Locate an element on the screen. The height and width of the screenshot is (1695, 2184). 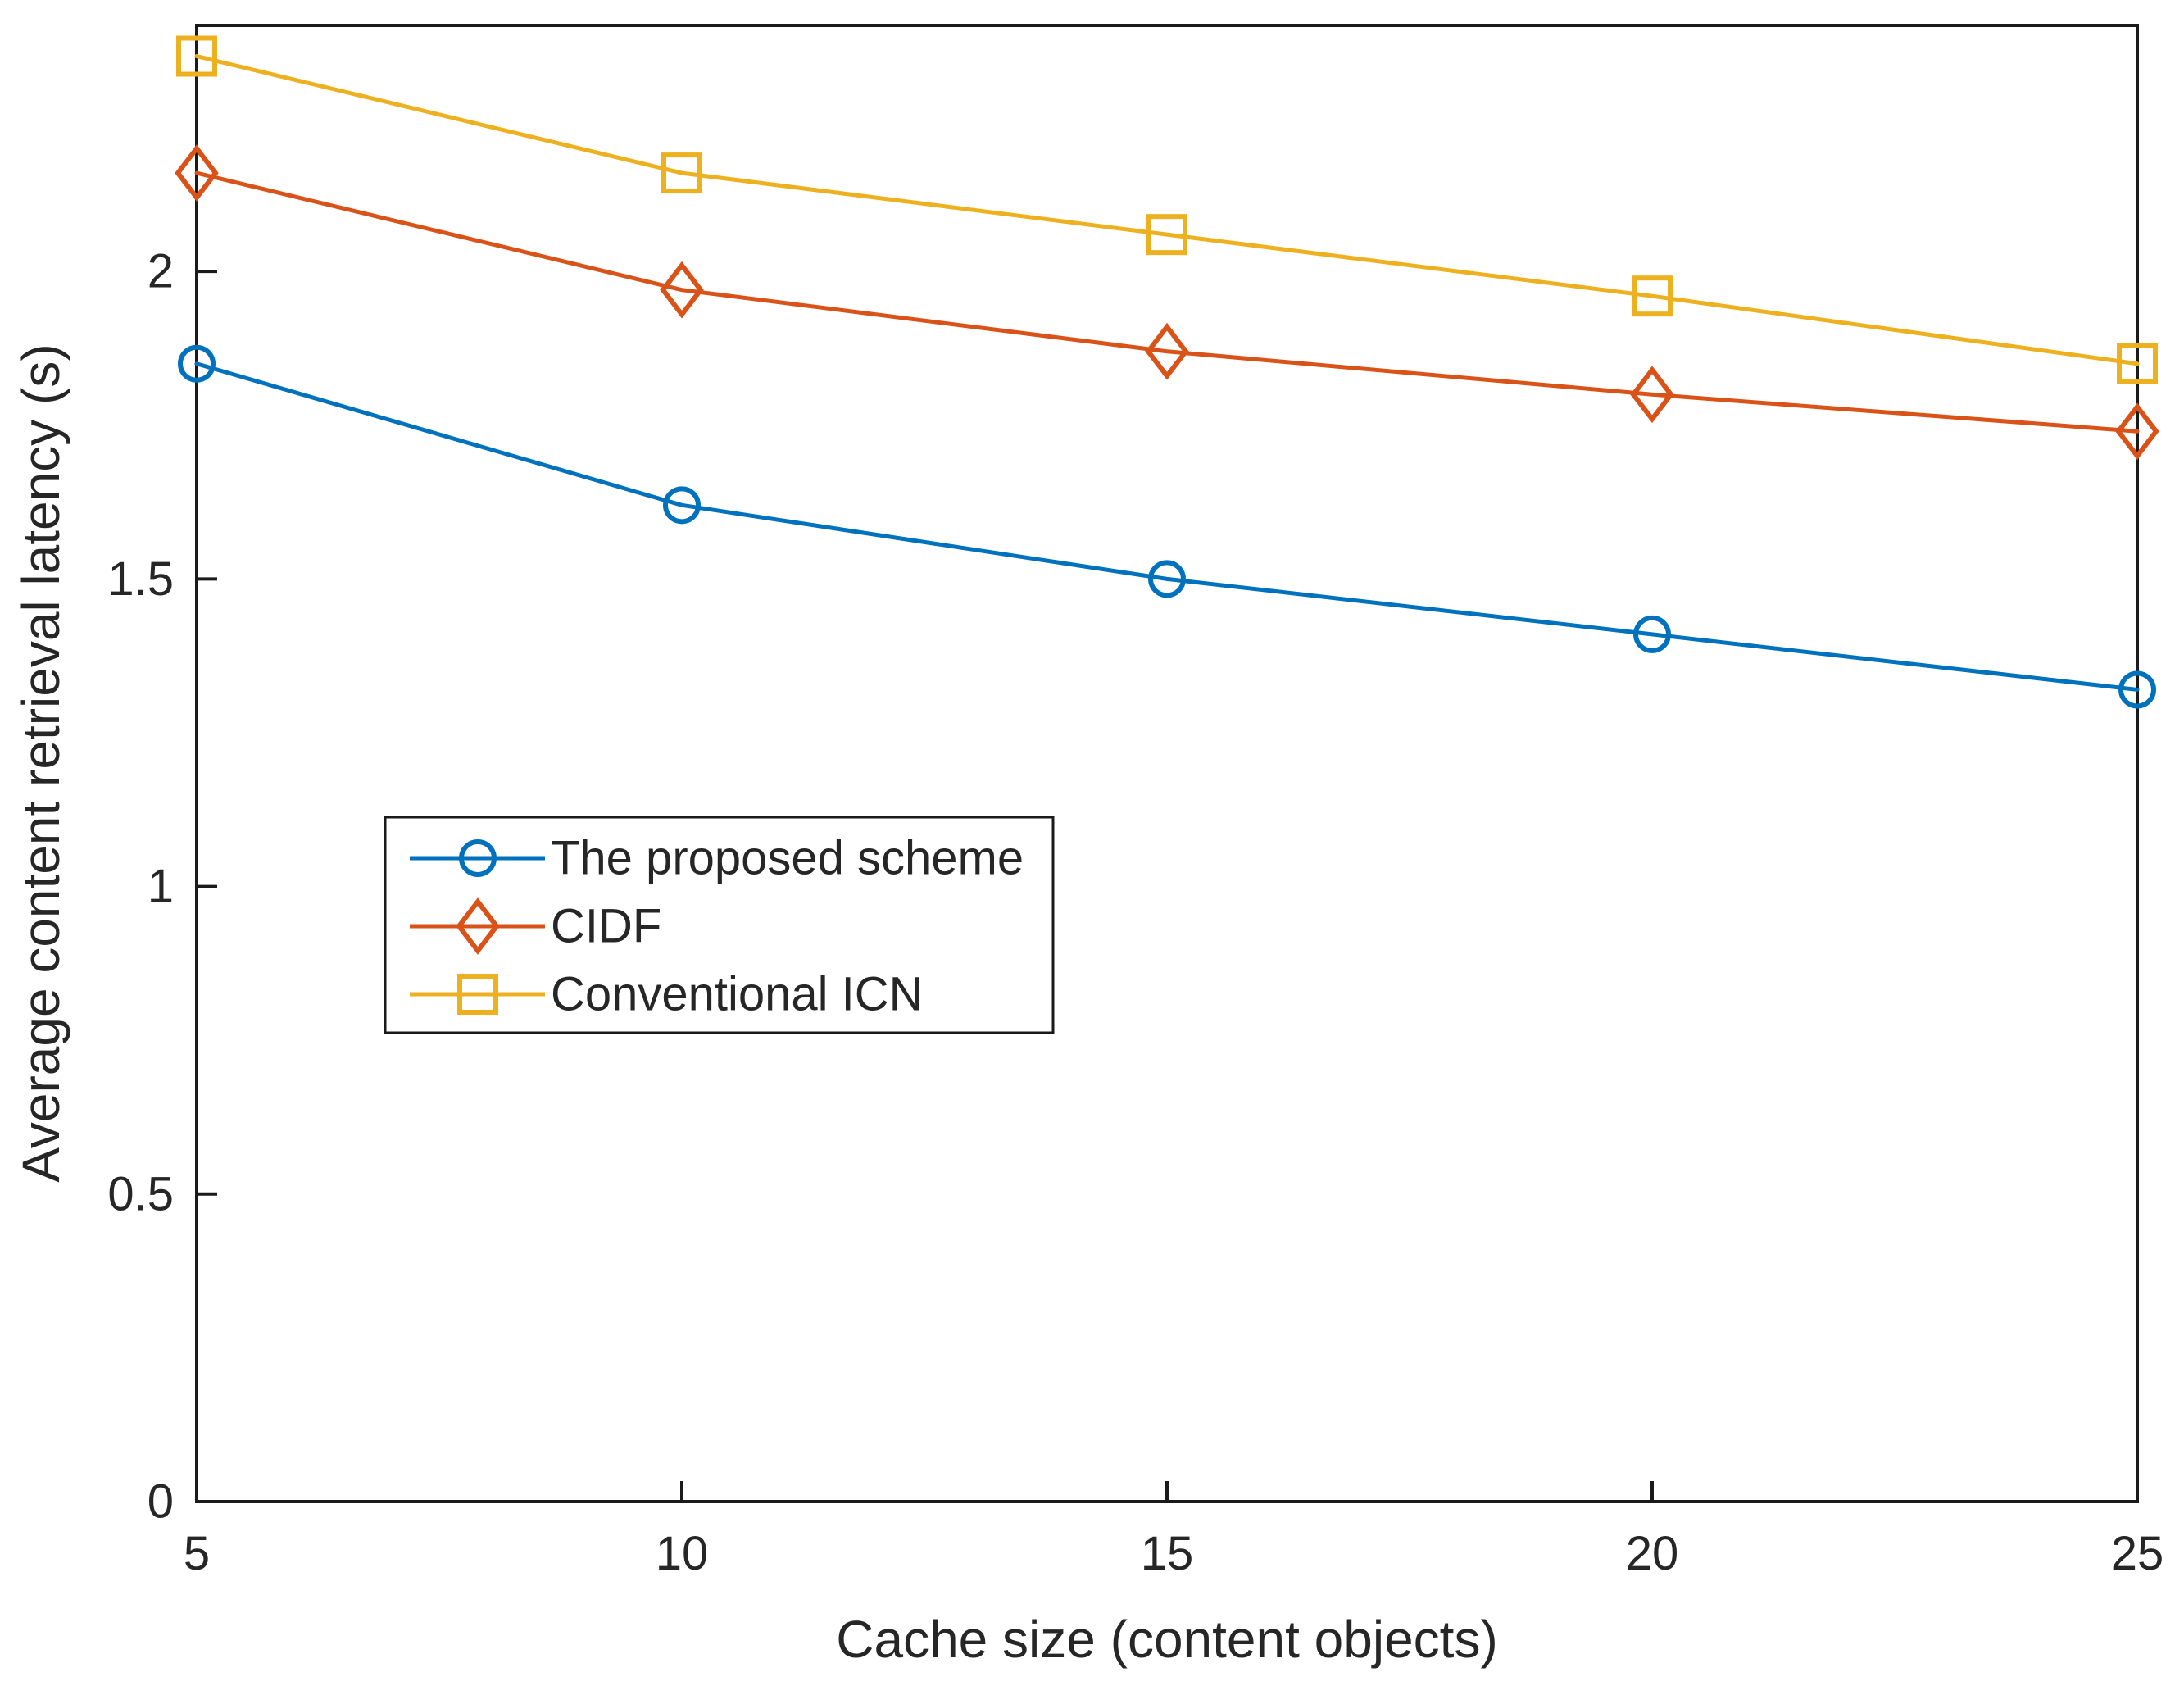
x-tick-label: 15 is located at coordinates (1167, 1553).